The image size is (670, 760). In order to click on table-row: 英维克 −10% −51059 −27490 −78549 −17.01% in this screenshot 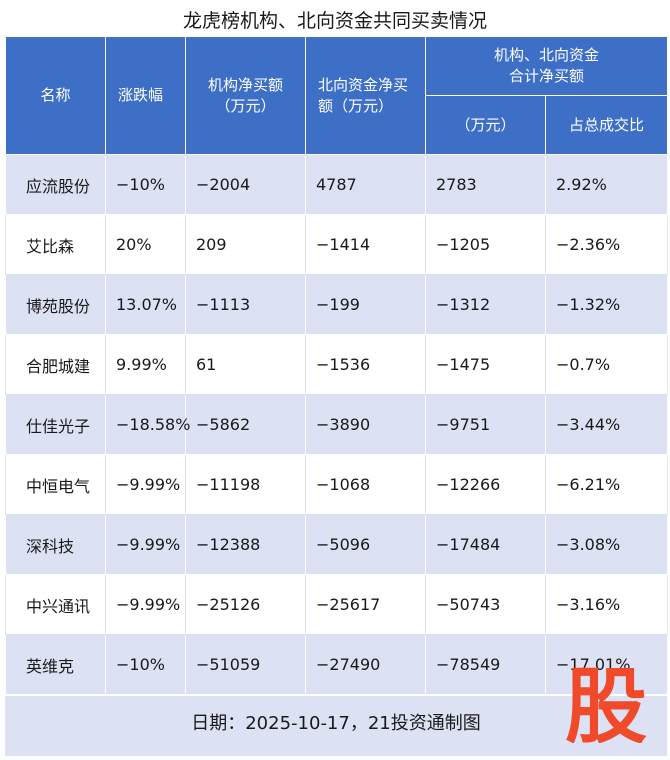, I will do `click(337, 664)`.